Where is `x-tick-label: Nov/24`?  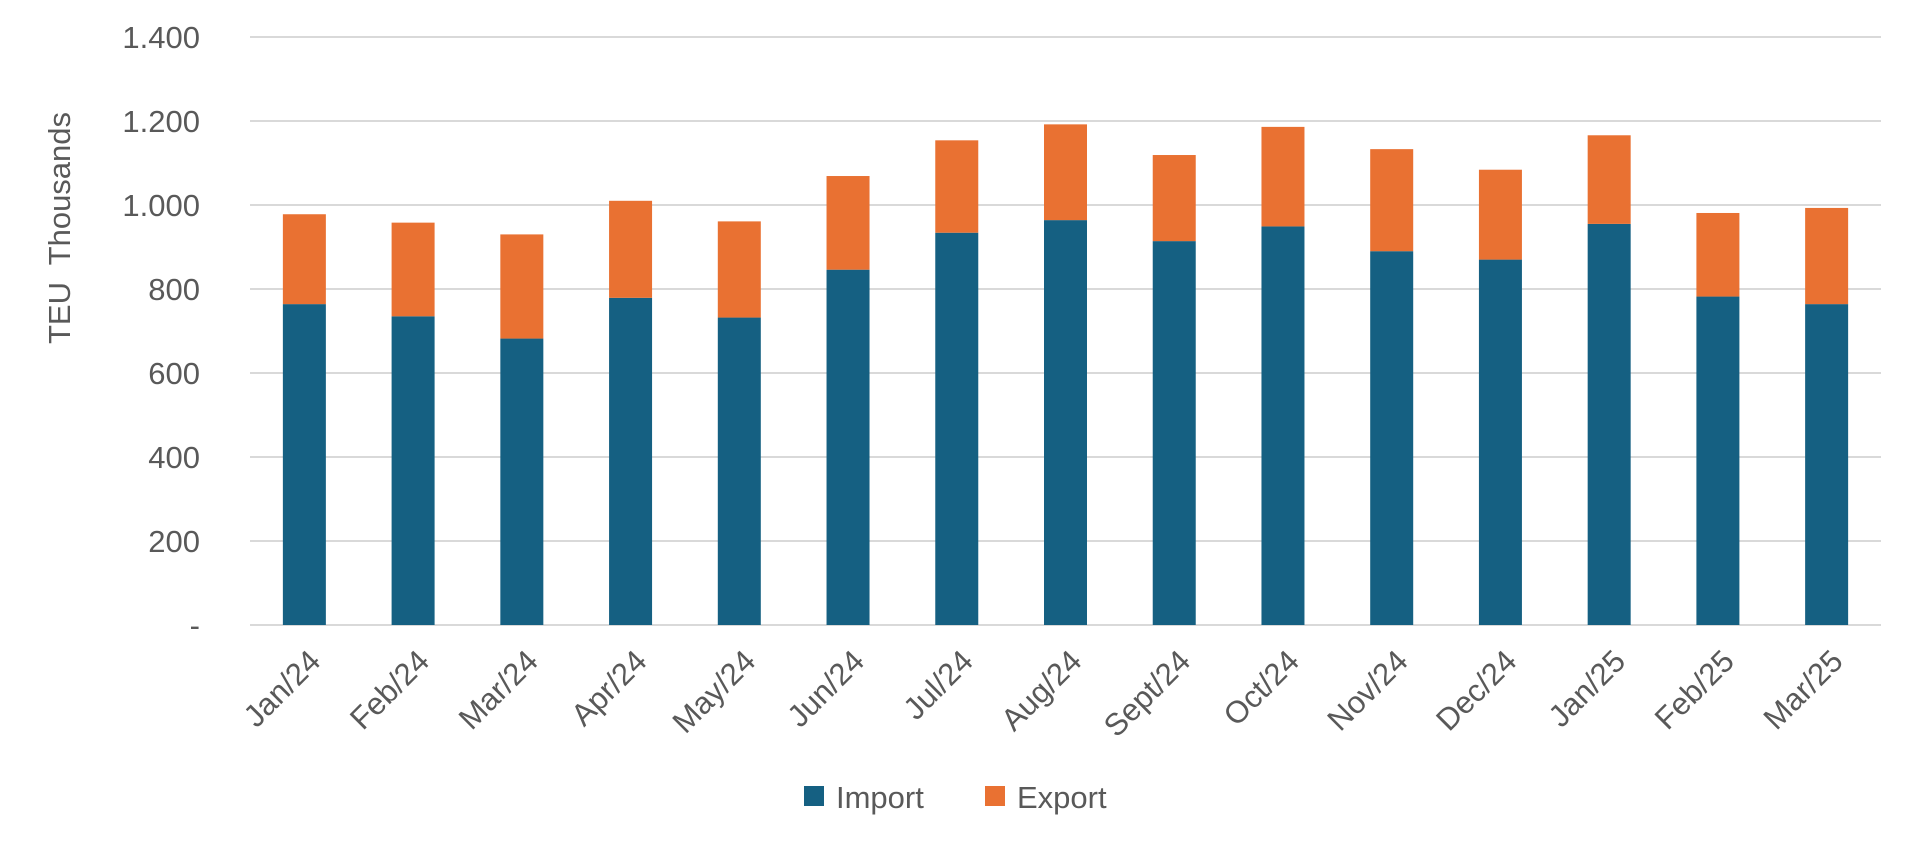 x-tick-label: Nov/24 is located at coordinates (1367, 690).